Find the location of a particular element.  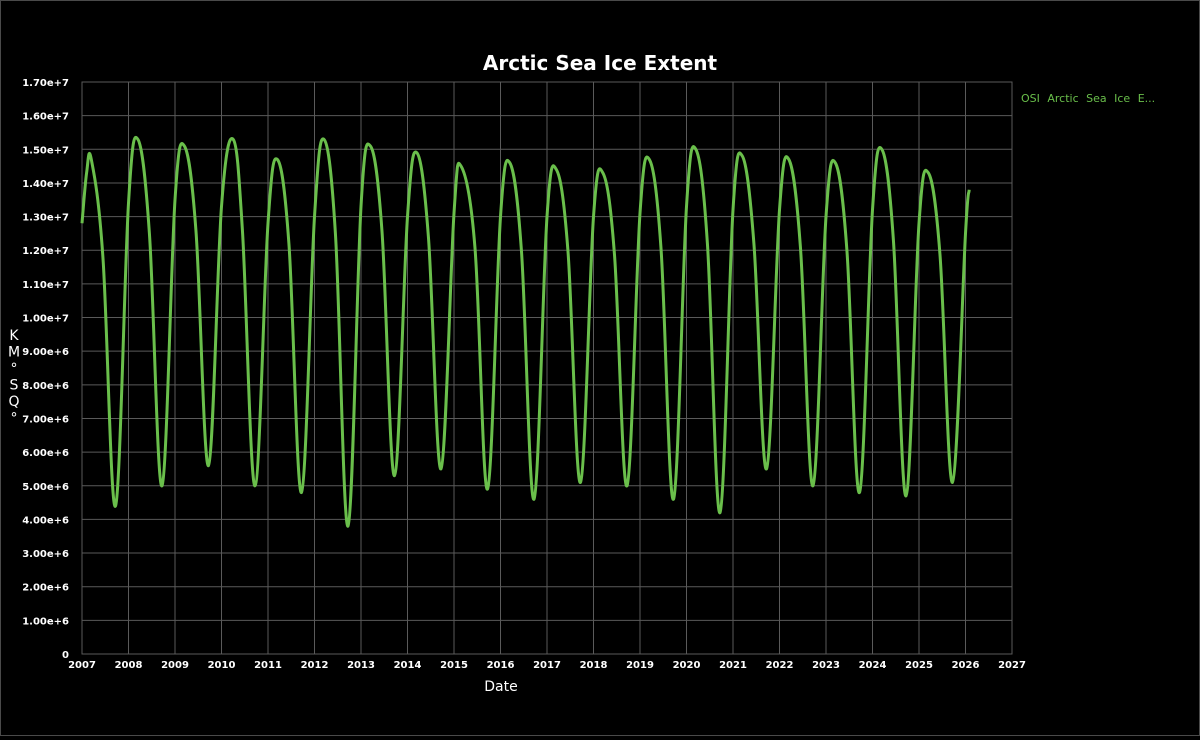

y-tick-label: 1.00e+6 is located at coordinates (45, 621).